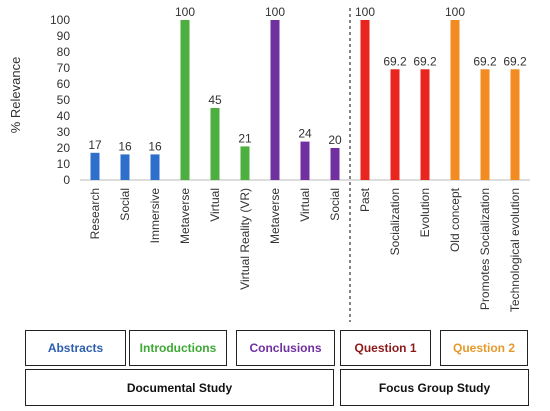 The width and height of the screenshot is (550, 411). Describe the element at coordinates (66, 180) in the screenshot. I see `y-tick-label: 0` at that location.